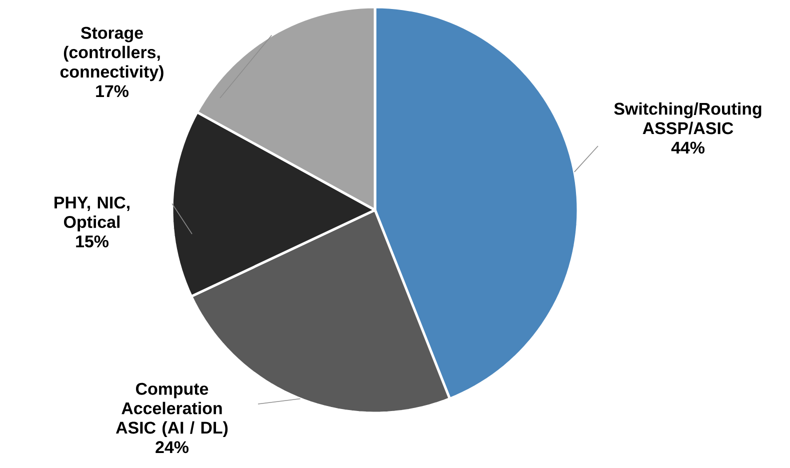 The width and height of the screenshot is (790, 468). Describe the element at coordinates (687, 148) in the screenshot. I see `data-label: 44%` at that location.